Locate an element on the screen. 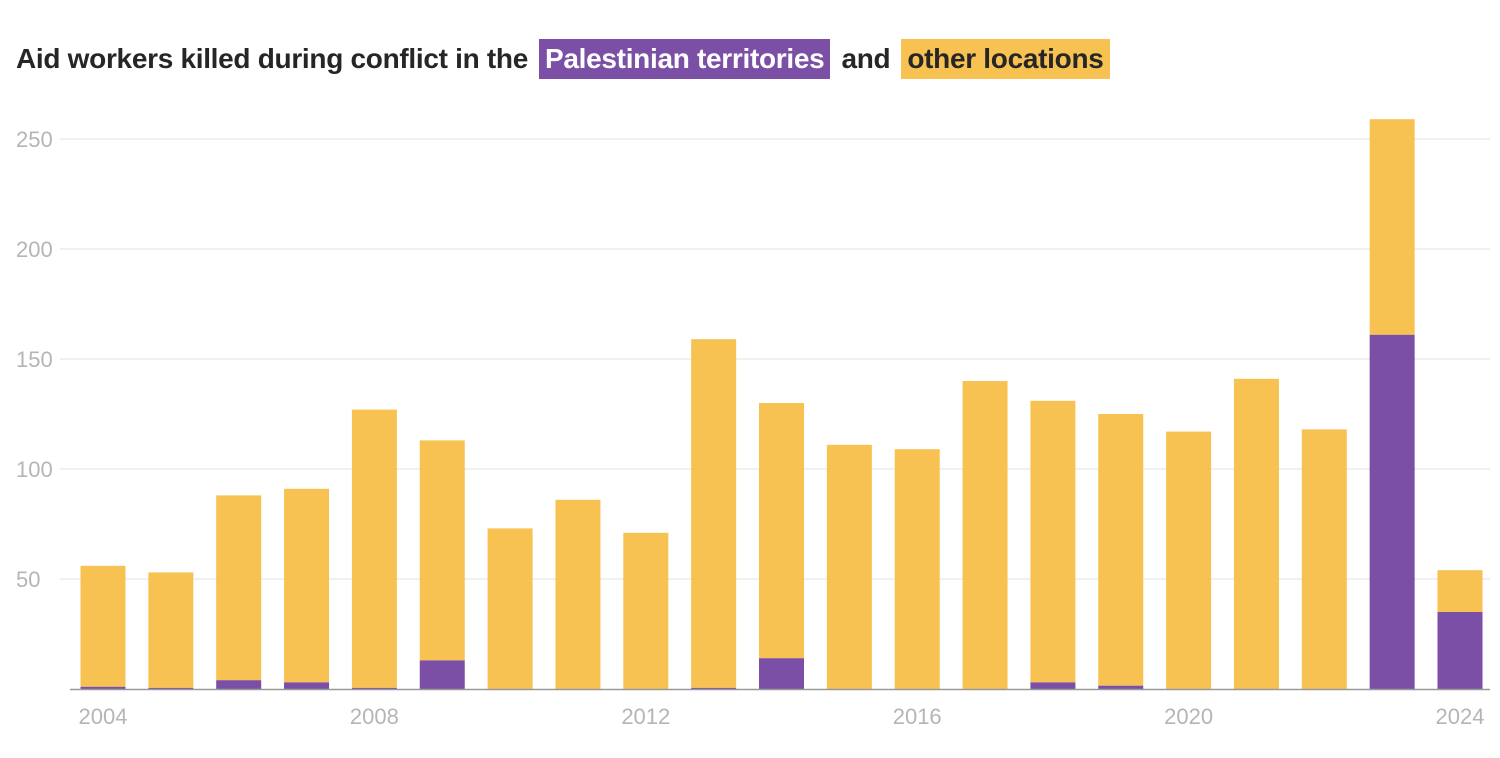  legend-other-locations: other locations is located at coordinates (1005, 59).